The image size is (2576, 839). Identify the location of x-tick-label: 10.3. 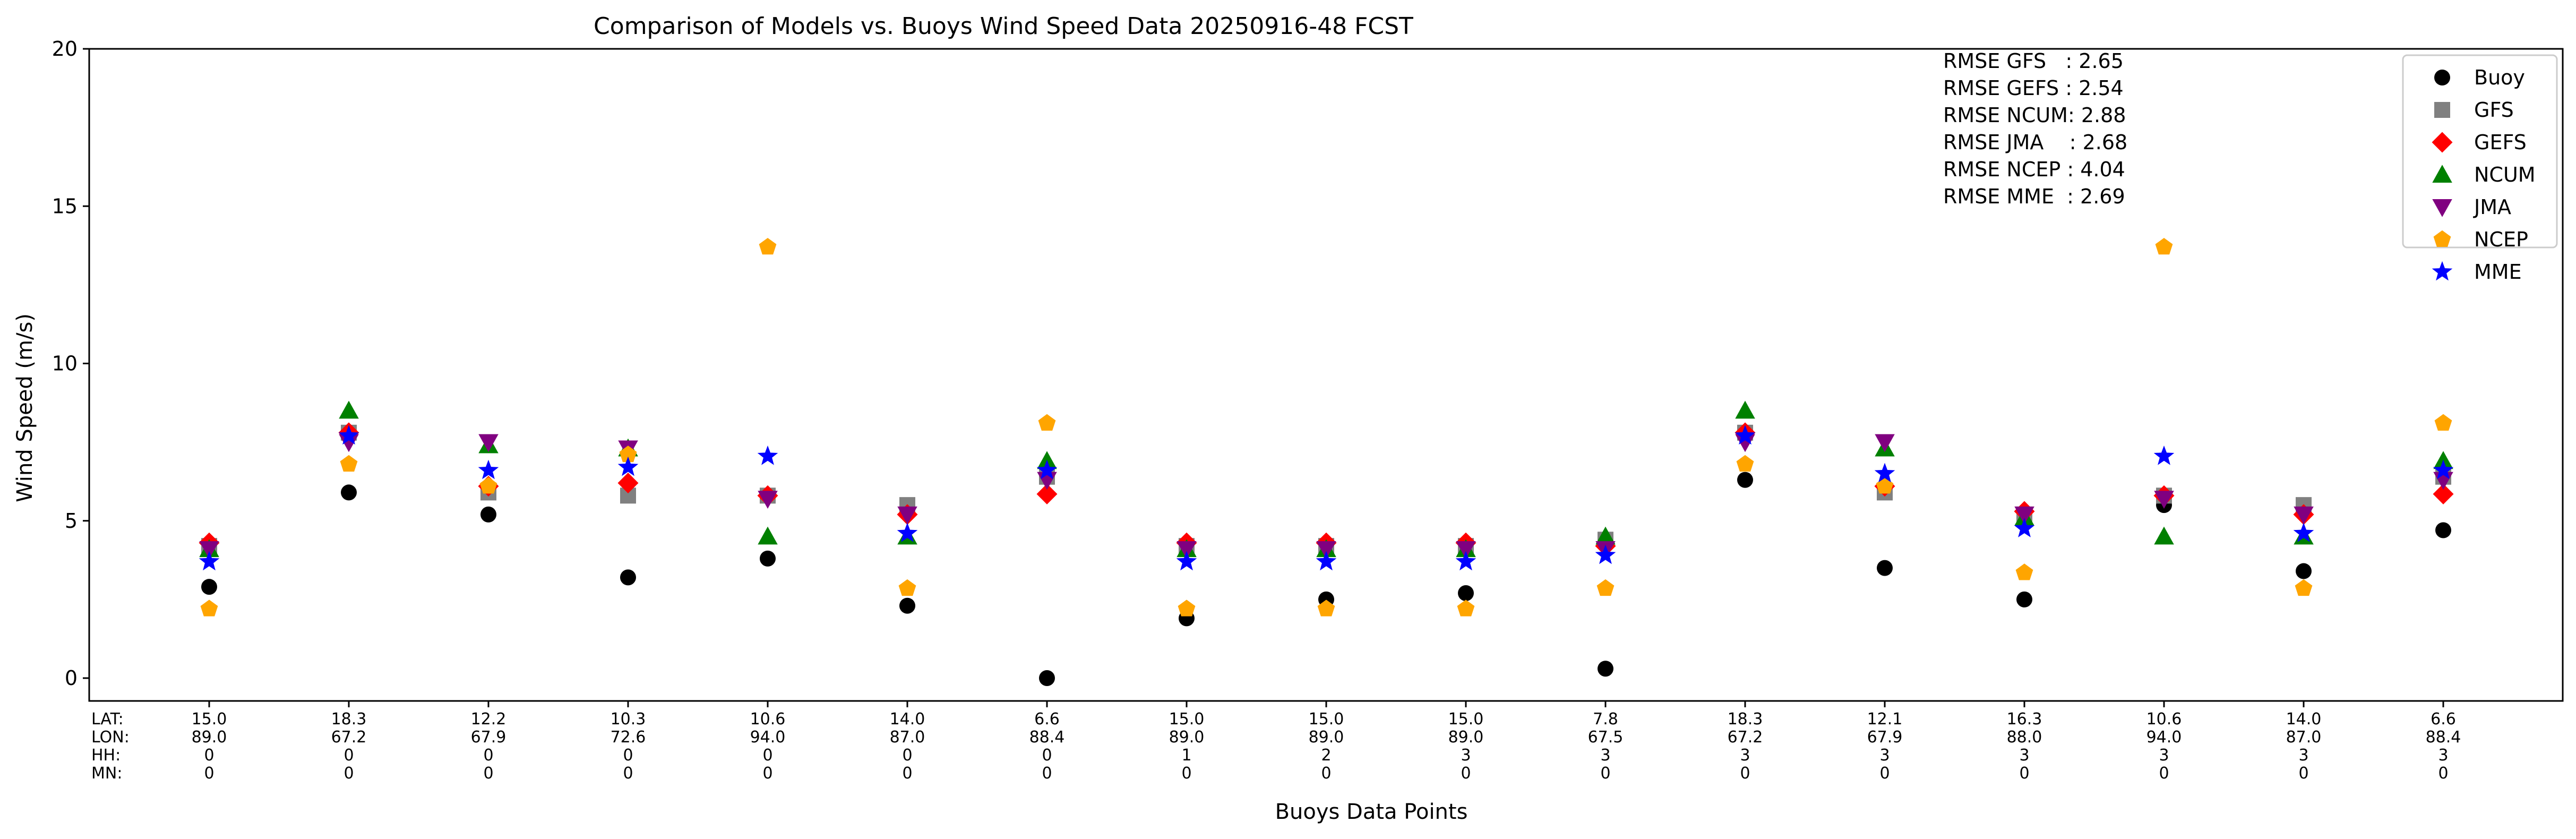
(628, 720).